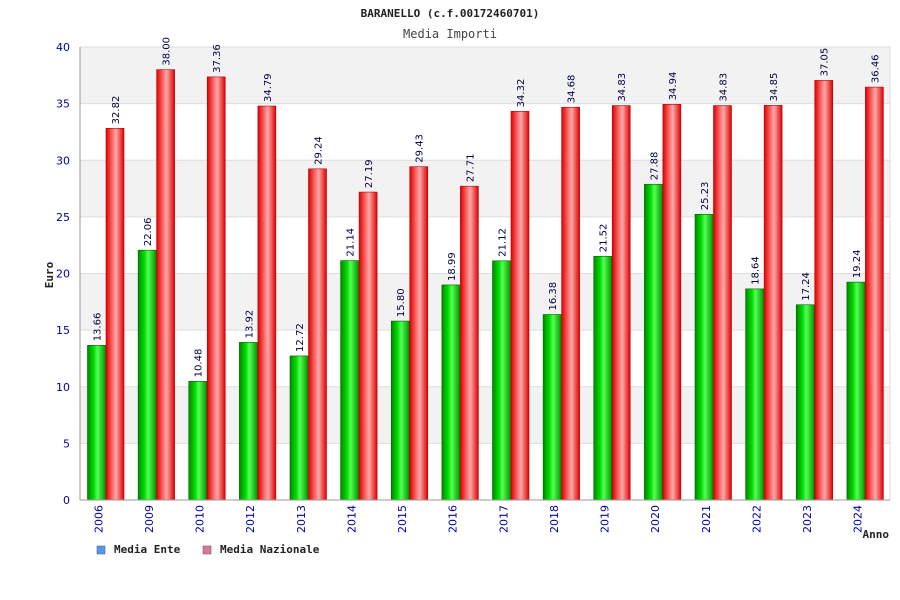 The height and width of the screenshot is (600, 900). Describe the element at coordinates (706, 519) in the screenshot. I see `x-tick-label-2021: 2021` at that location.